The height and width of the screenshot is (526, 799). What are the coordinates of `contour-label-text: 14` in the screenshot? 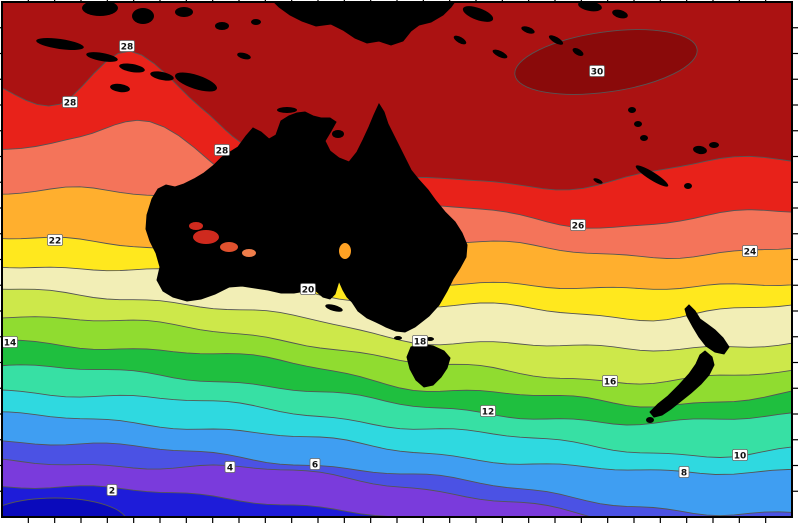 It's located at (10, 344).